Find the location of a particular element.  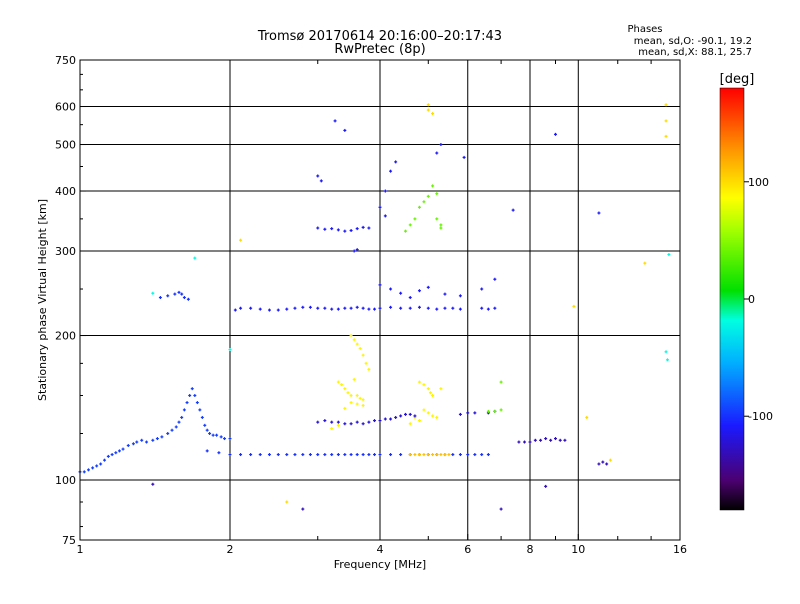

colorbar-tick-label: -100 is located at coordinates (760, 416).